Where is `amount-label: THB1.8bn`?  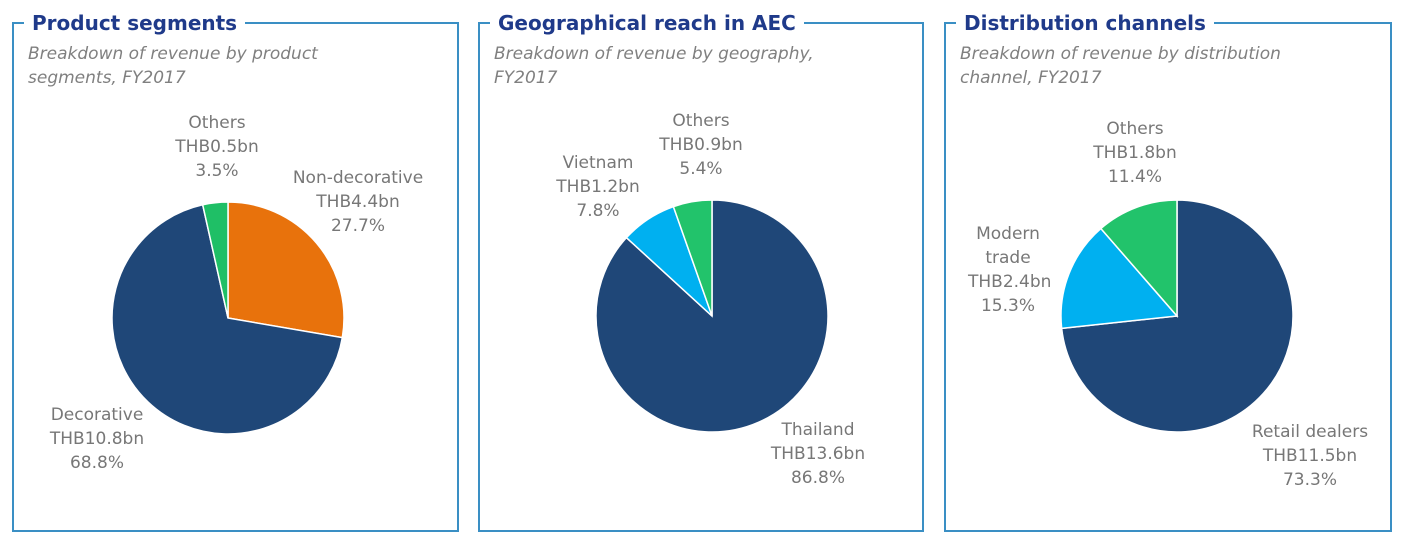
amount-label: THB1.8bn is located at coordinates (1135, 153).